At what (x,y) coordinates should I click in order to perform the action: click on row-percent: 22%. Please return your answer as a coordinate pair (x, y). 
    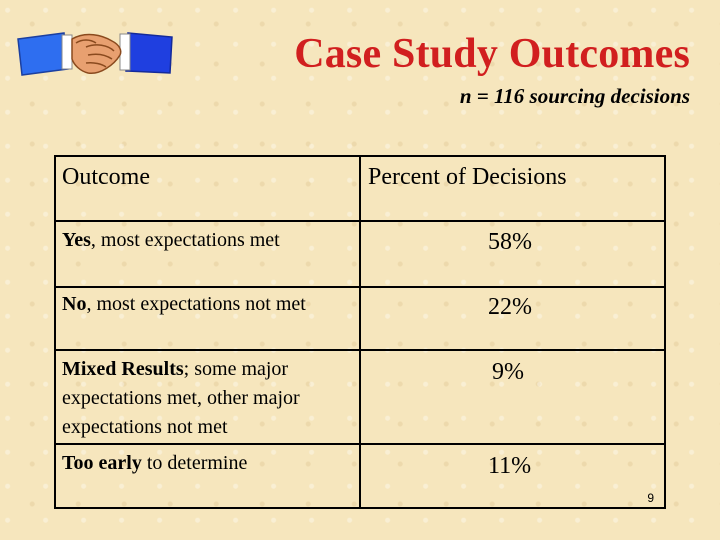
    Looking at the image, I should click on (510, 307).